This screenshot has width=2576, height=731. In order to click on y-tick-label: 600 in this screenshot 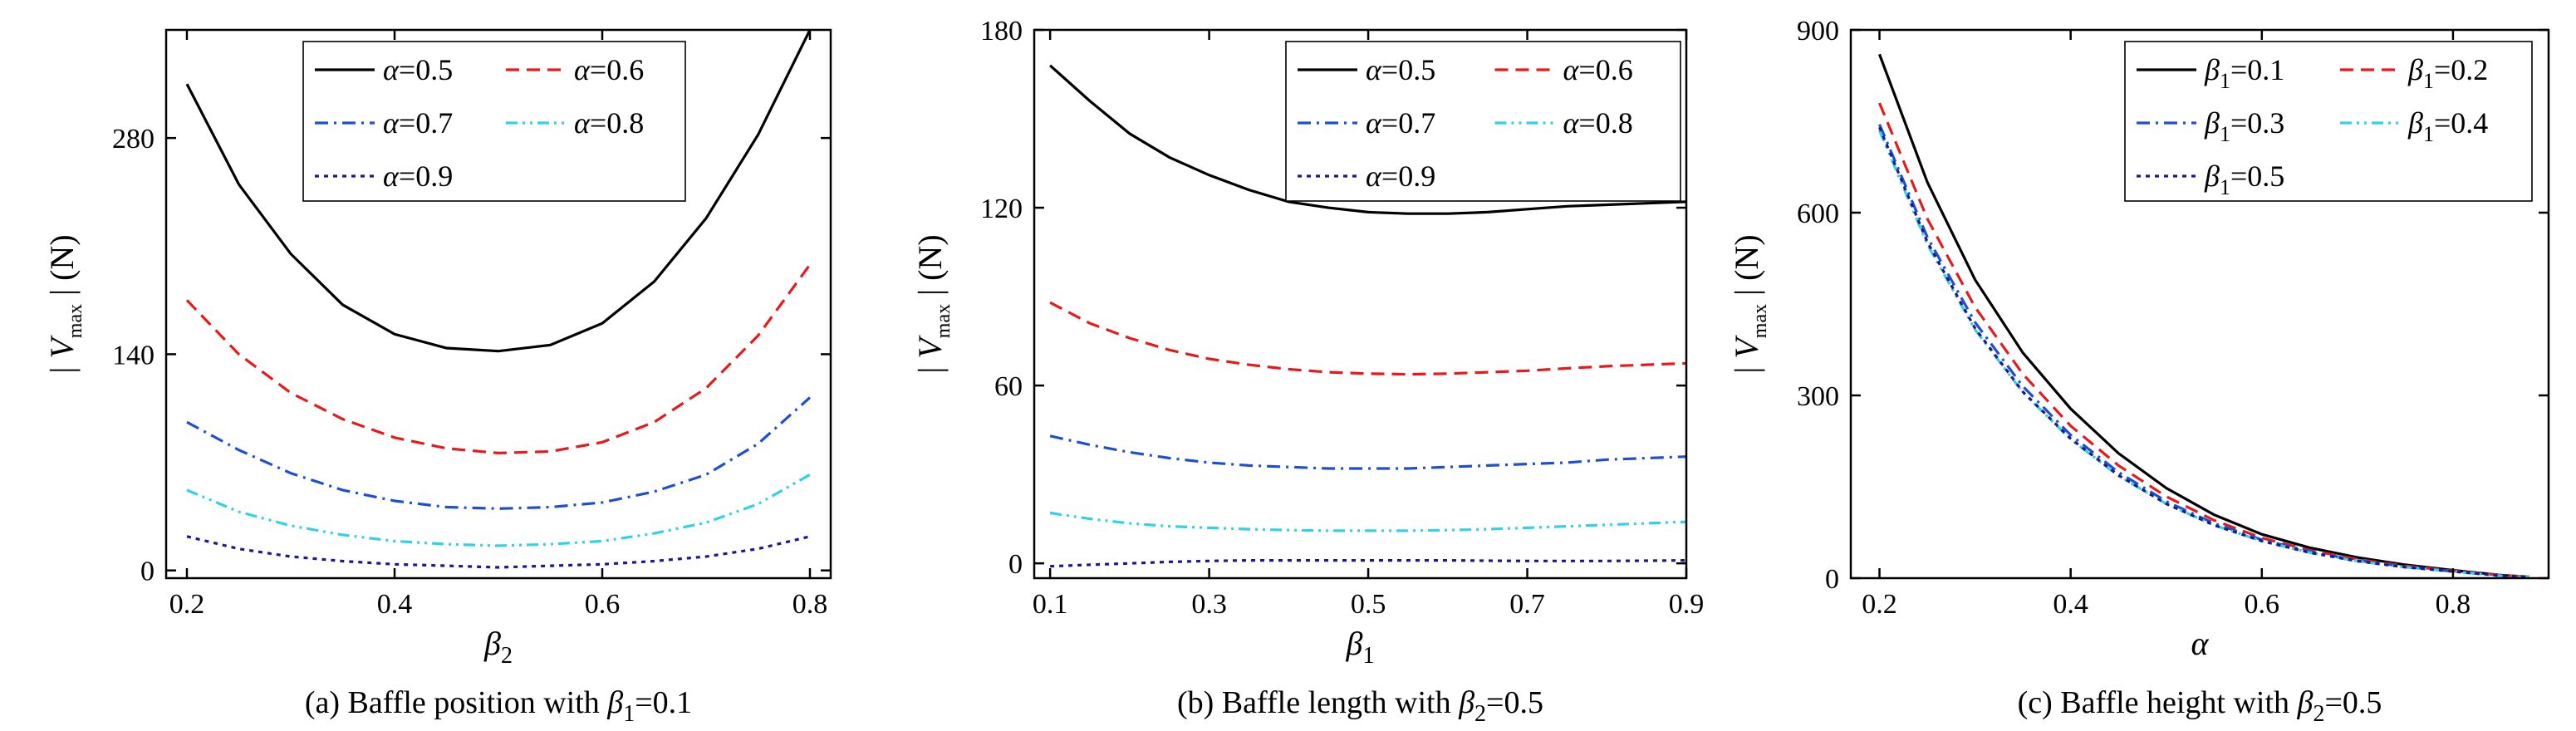, I will do `click(1818, 214)`.